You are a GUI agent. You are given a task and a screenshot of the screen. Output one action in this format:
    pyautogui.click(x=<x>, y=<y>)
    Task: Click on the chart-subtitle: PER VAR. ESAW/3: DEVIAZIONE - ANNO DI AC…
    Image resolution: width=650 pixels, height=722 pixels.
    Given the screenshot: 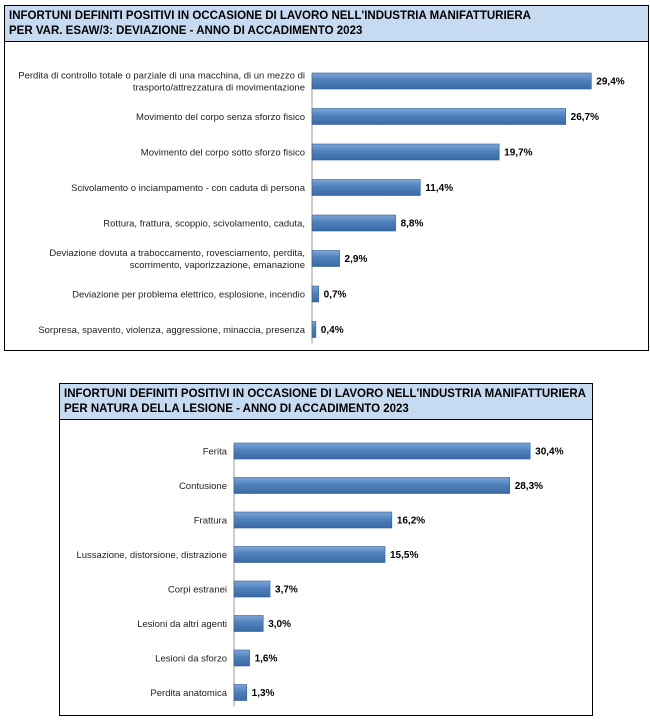 What is the action you would take?
    pyautogui.click(x=186, y=31)
    